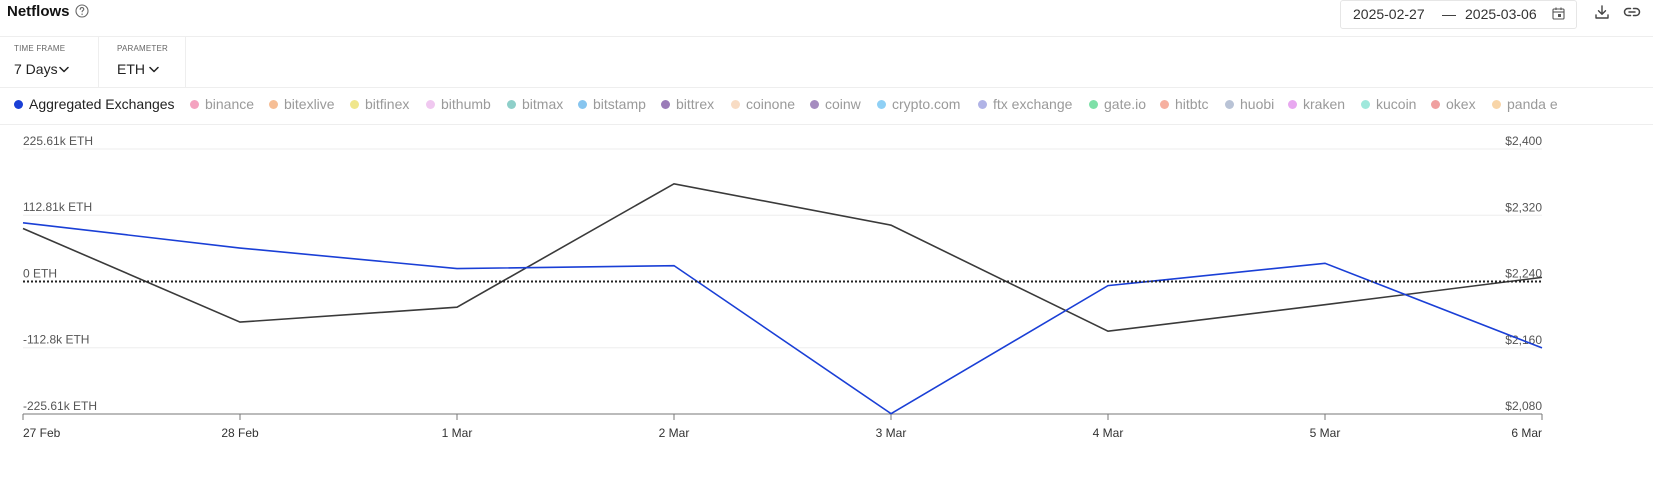 This screenshot has width=1653, height=483. What do you see at coordinates (230, 104) in the screenshot?
I see `legend-label: binance` at bounding box center [230, 104].